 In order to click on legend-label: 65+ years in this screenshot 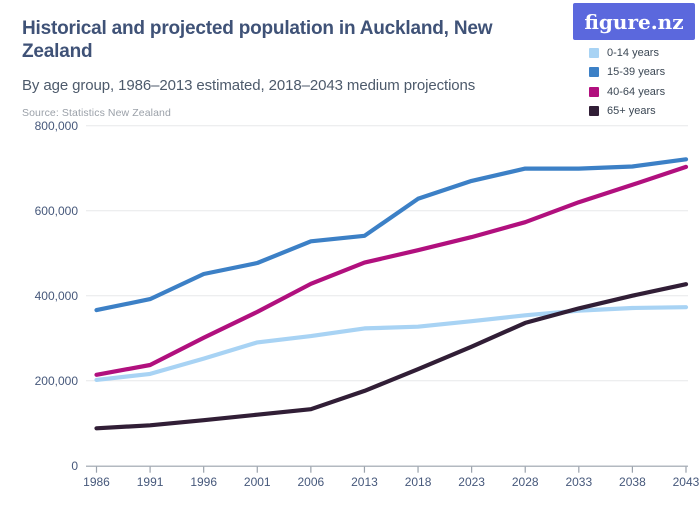, I will do `click(631, 111)`.